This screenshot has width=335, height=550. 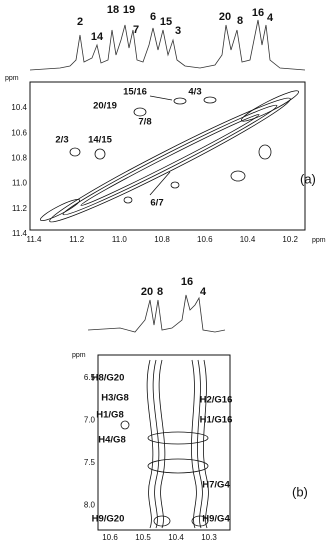 What do you see at coordinates (153, 17) in the screenshot?
I see `peak-label: 6` at bounding box center [153, 17].